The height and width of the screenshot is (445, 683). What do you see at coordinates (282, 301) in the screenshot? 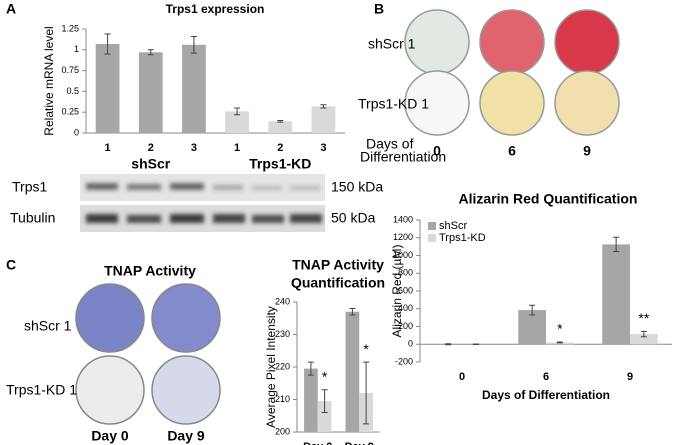
I see `y-tick-label: 240` at bounding box center [282, 301].